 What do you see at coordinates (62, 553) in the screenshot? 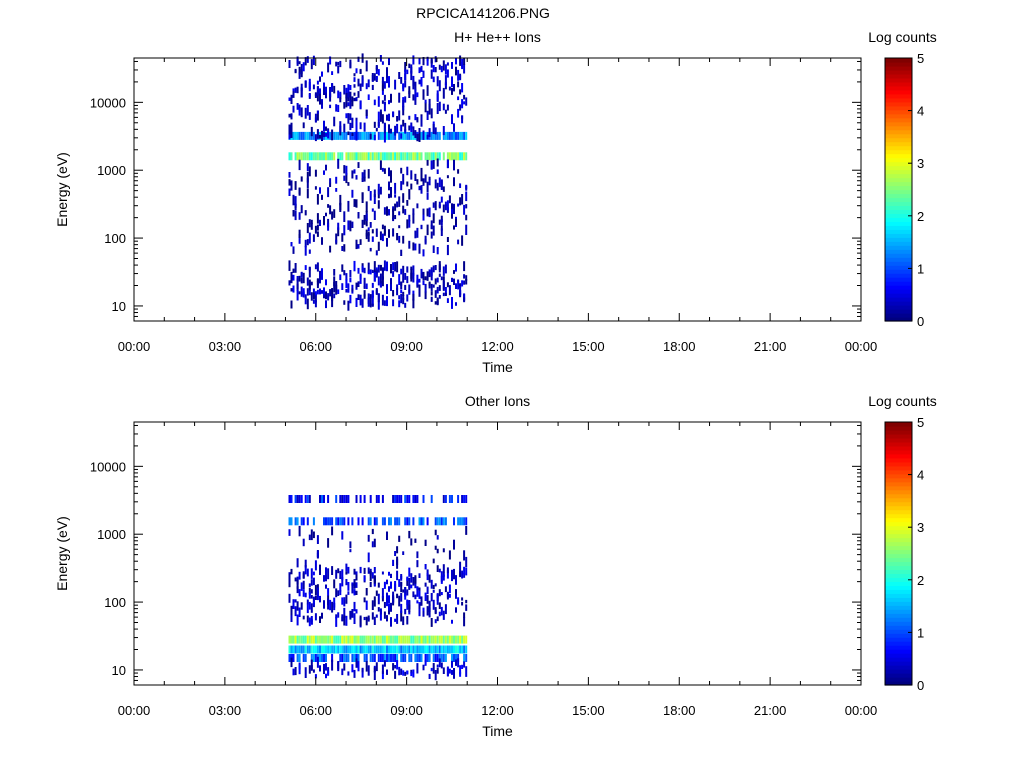
I see `y-axis-label: Energy (eV)` at bounding box center [62, 553].